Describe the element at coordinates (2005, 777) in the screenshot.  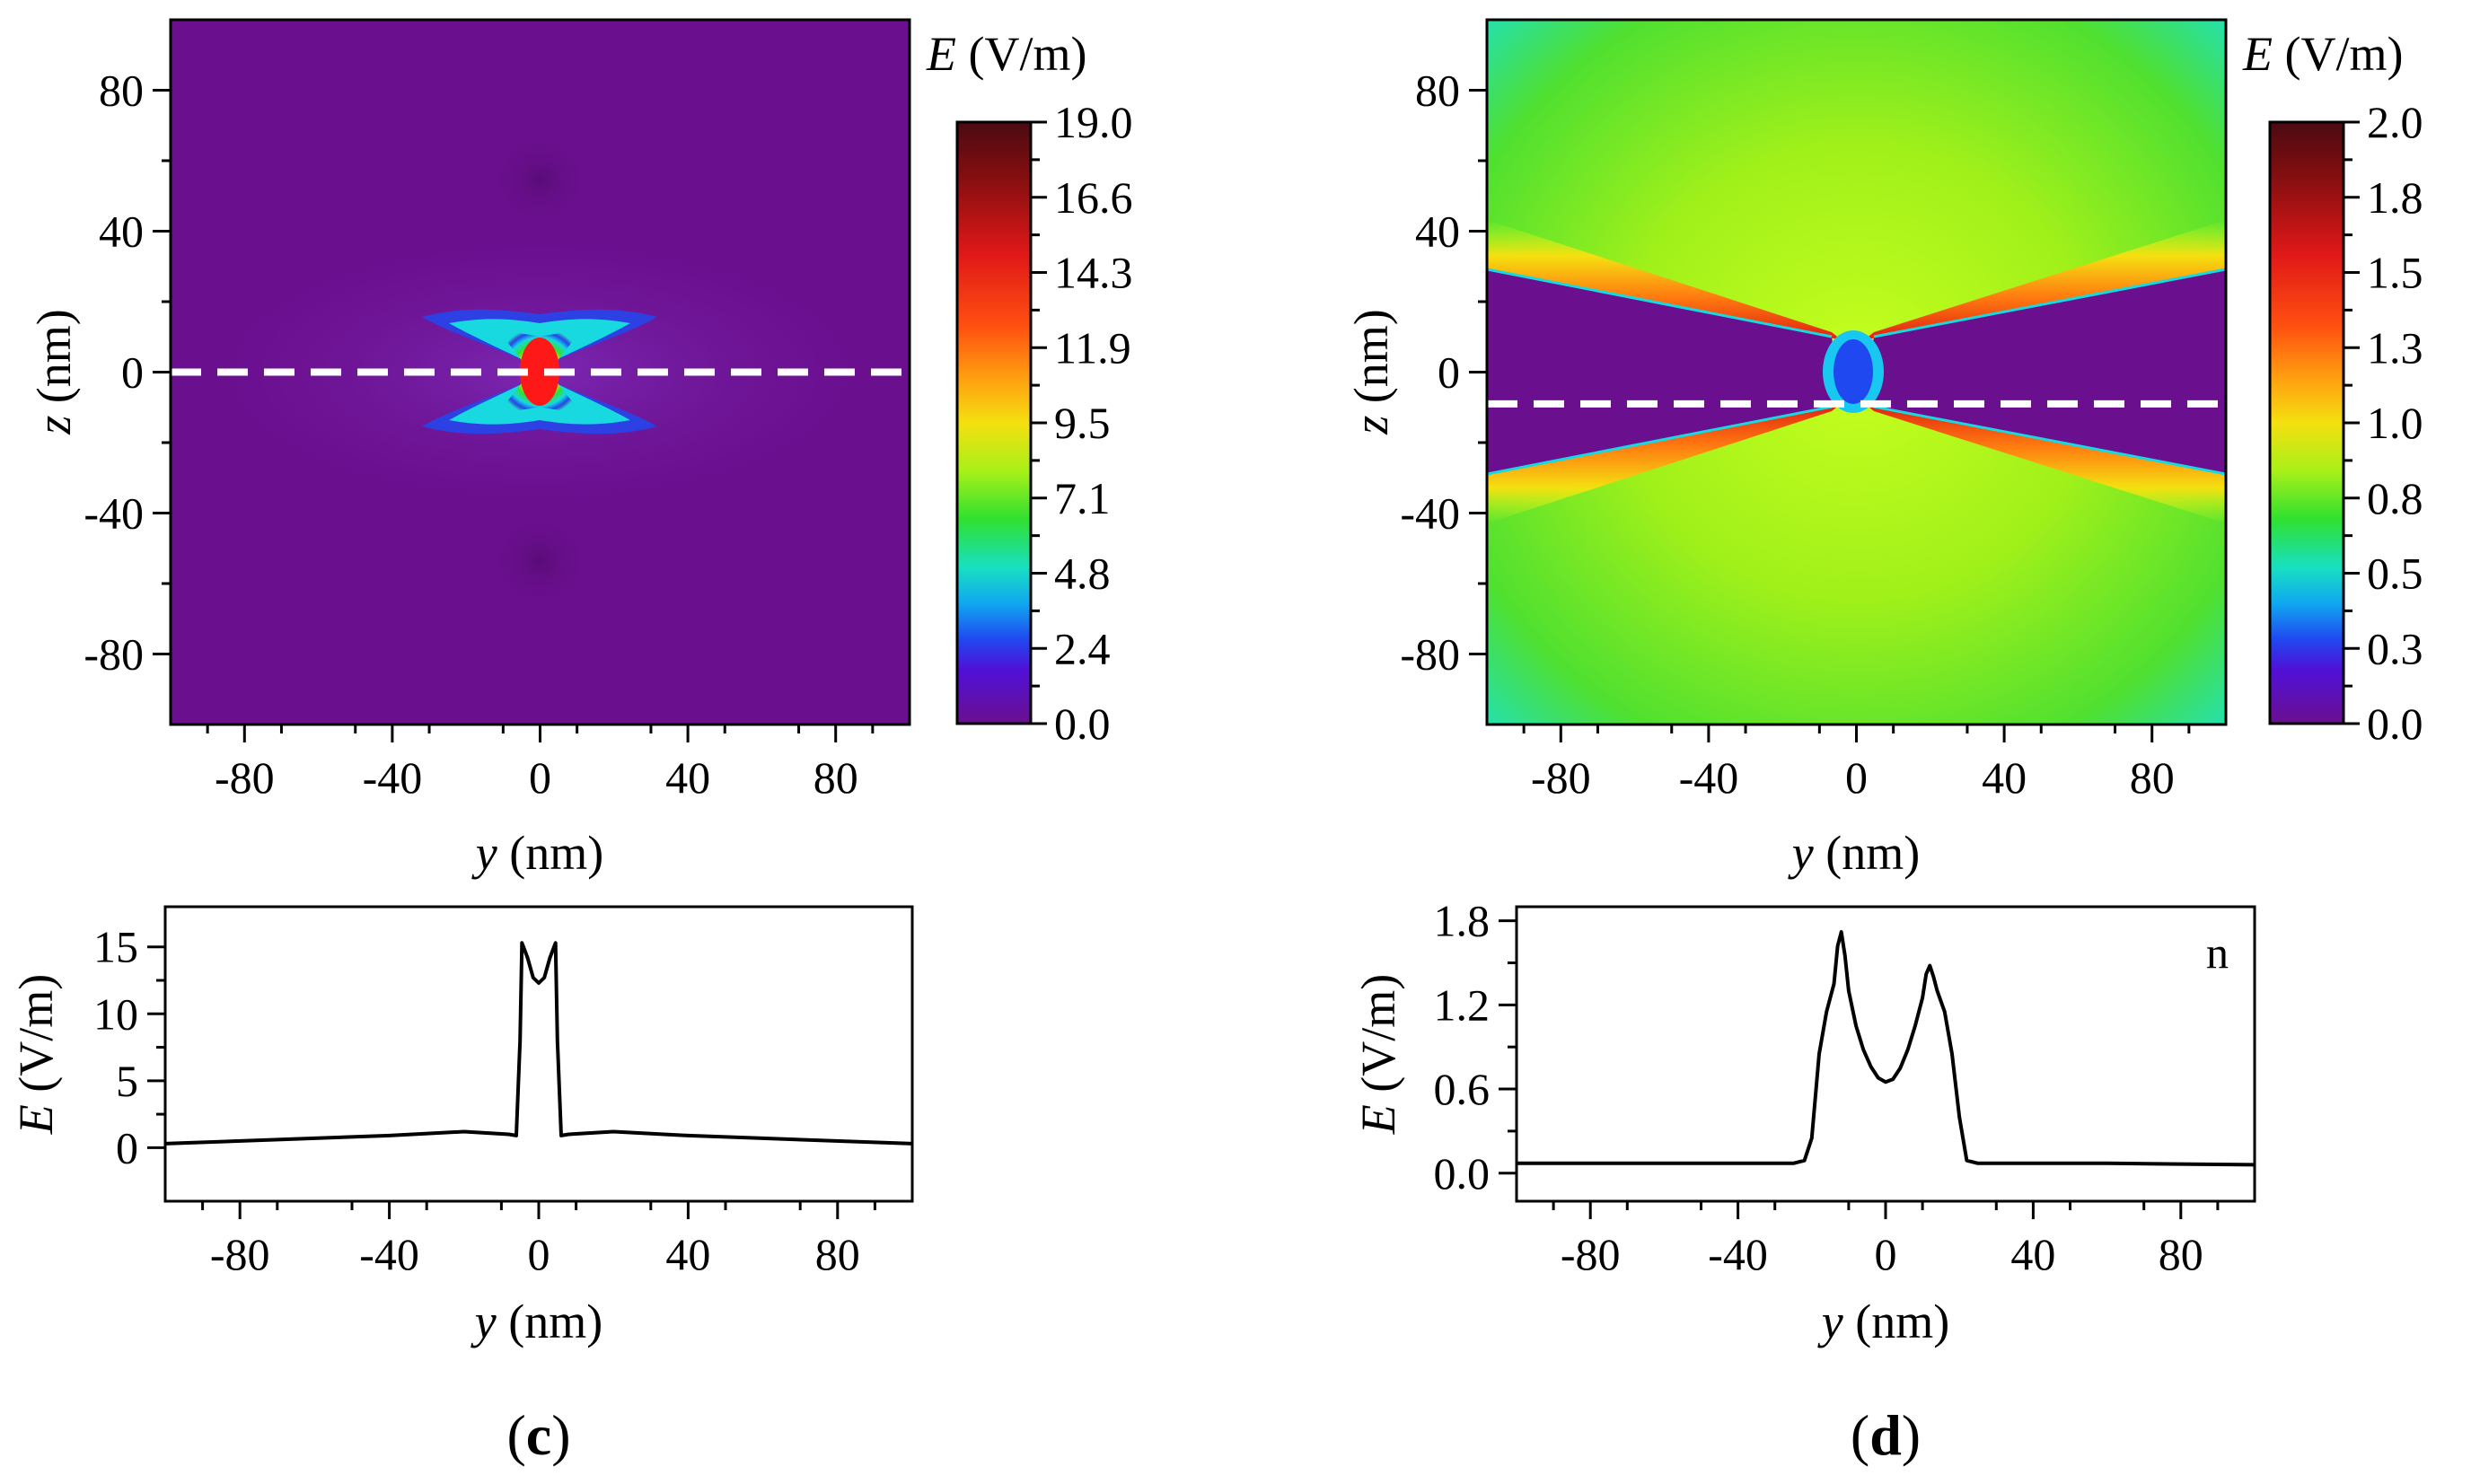
I see `panel-d-heatmap-x-tick-label: 40` at that location.